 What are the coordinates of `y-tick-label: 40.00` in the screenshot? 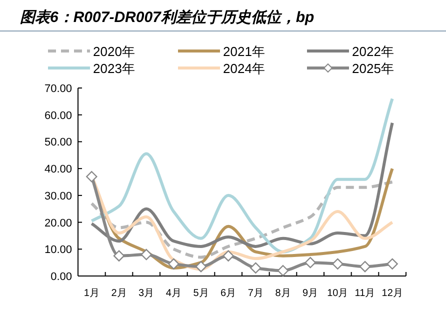 It's located at (58, 170).